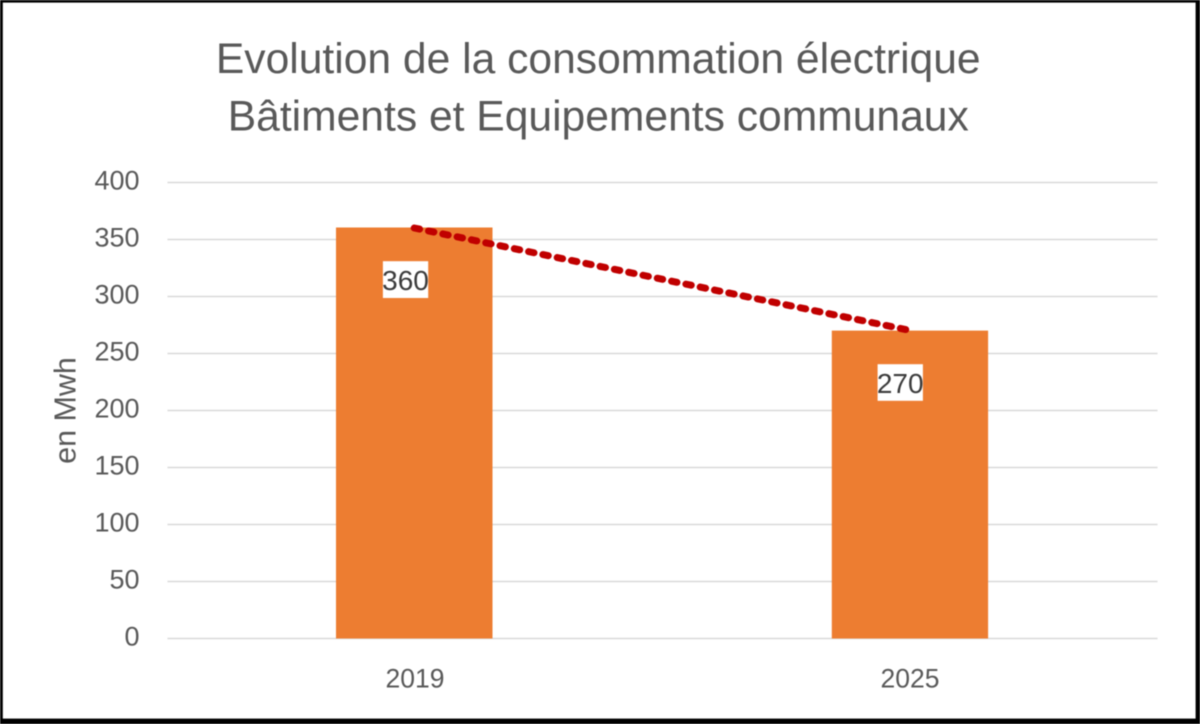  What do you see at coordinates (598, 59) in the screenshot?
I see `svg-text:Evolution de la consommation é: Evolution de la consommation électrique` at bounding box center [598, 59].